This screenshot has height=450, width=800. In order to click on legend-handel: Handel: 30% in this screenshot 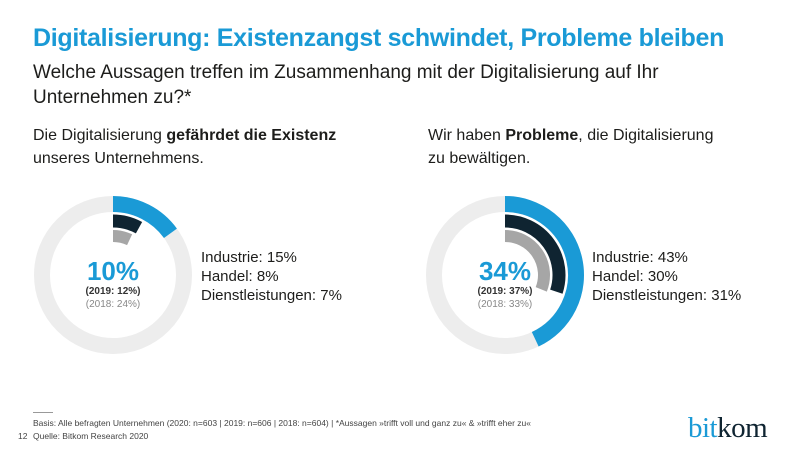, I will do `click(635, 276)`.